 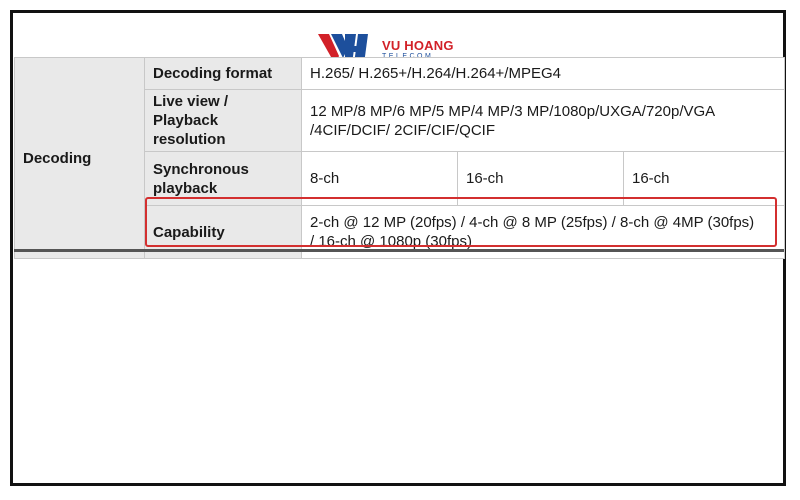 What do you see at coordinates (403, 130) in the screenshot?
I see `row-value-resolution-line2: /4CIF/DCIF/ 2CIF/CIF/QCIF` at bounding box center [403, 130].